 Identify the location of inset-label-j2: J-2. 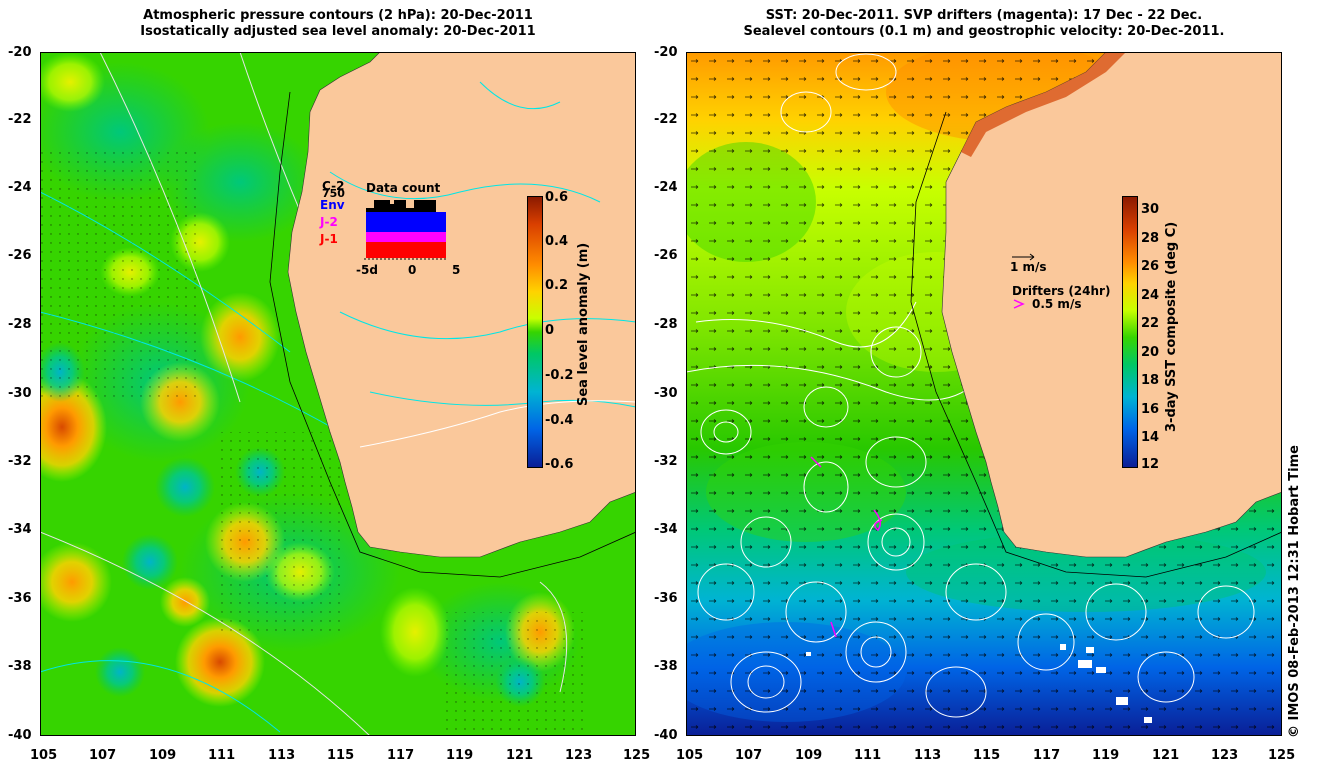
(328, 222).